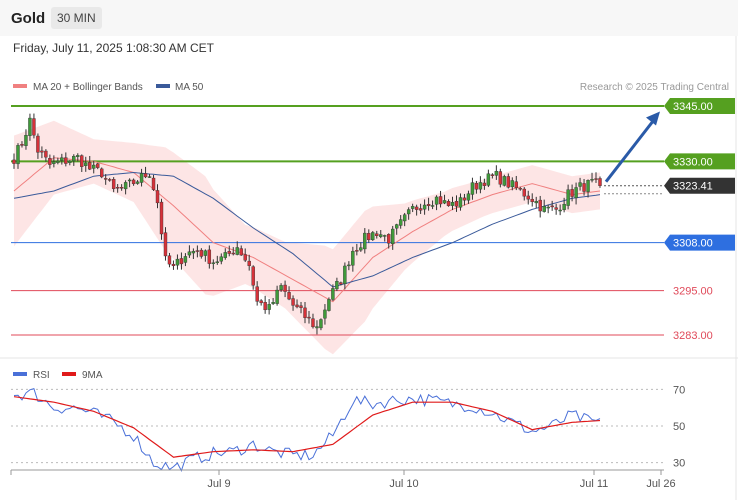  I want to click on timeframe-button: 30 MIN, so click(76, 18).